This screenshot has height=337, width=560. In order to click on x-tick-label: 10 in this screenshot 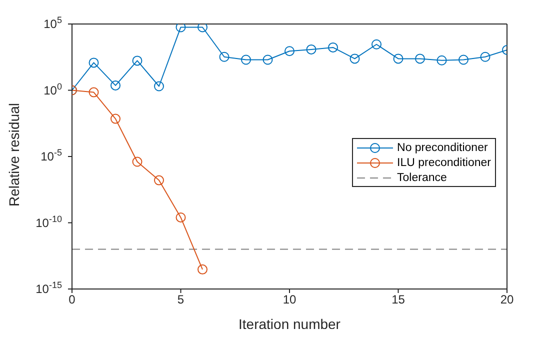, I will do `click(289, 299)`.